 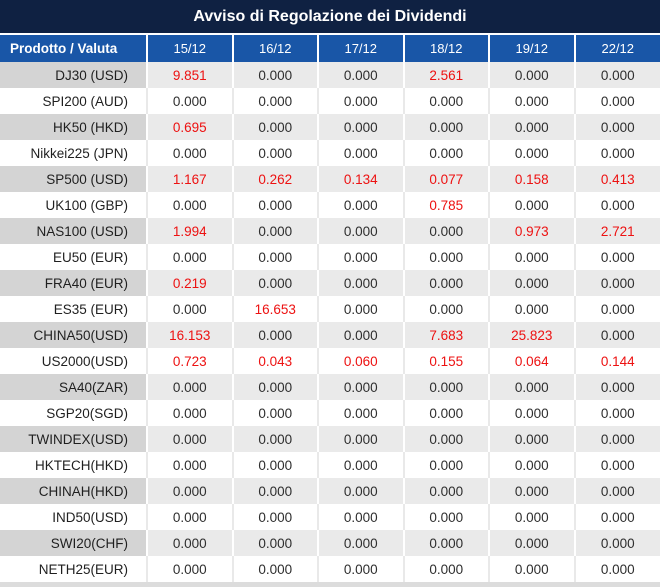 What do you see at coordinates (361, 361) in the screenshot?
I see `value-cell: 0.060` at bounding box center [361, 361].